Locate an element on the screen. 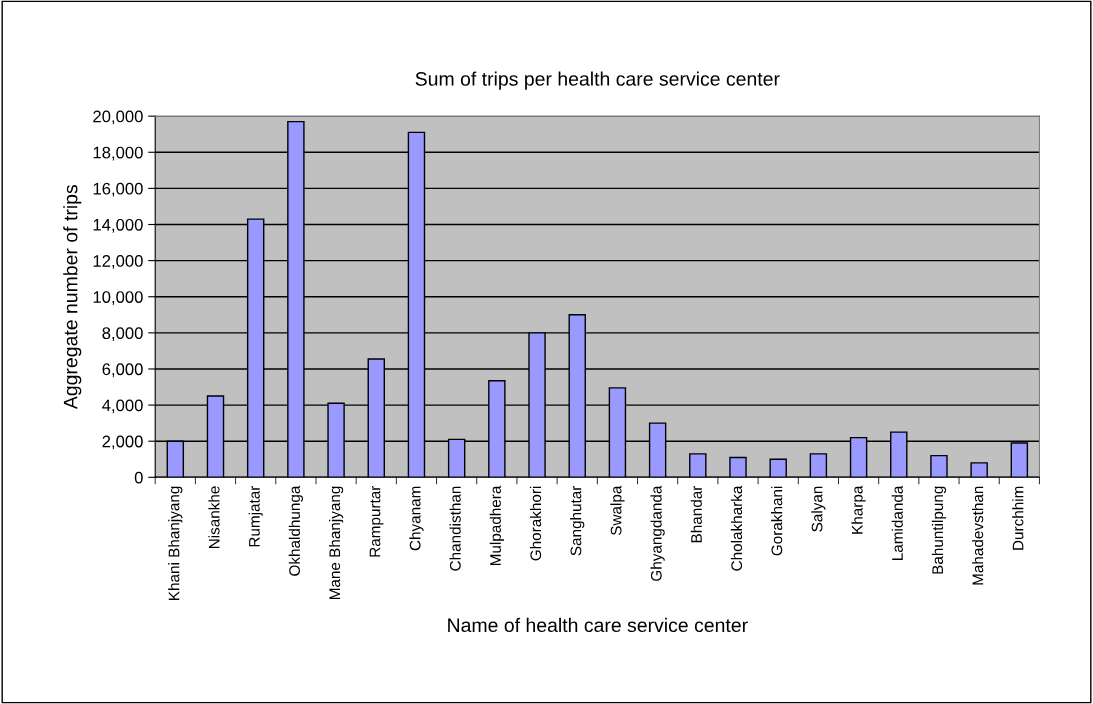 The image size is (1093, 704). x-tick-label: Kharpa is located at coordinates (858, 509).